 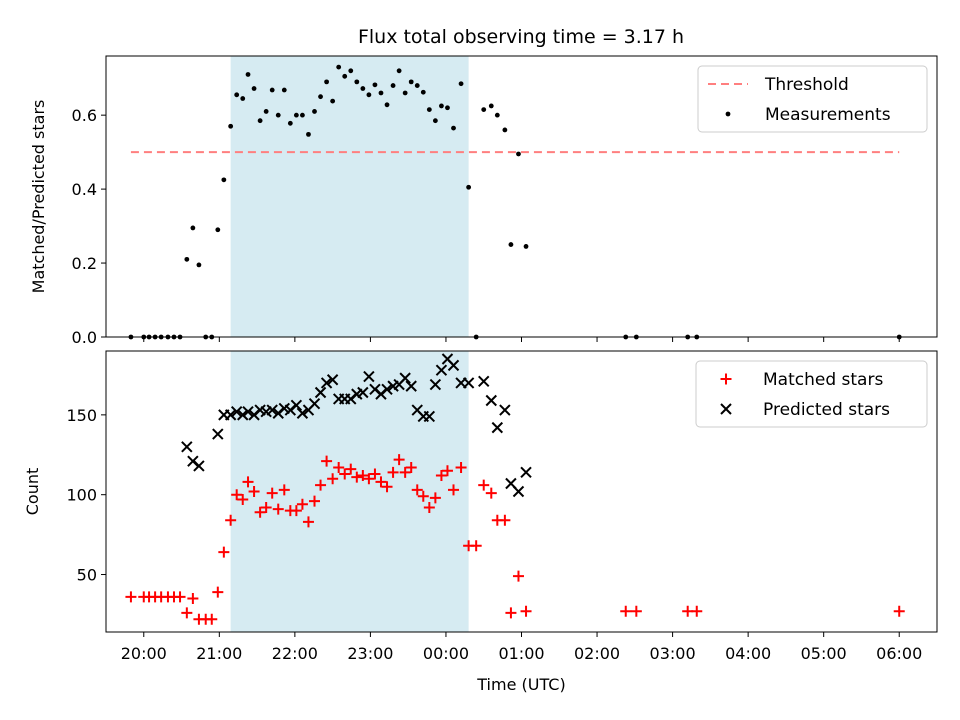 What do you see at coordinates (728, 114) in the screenshot?
I see `legend-measurement-swatch` at bounding box center [728, 114].